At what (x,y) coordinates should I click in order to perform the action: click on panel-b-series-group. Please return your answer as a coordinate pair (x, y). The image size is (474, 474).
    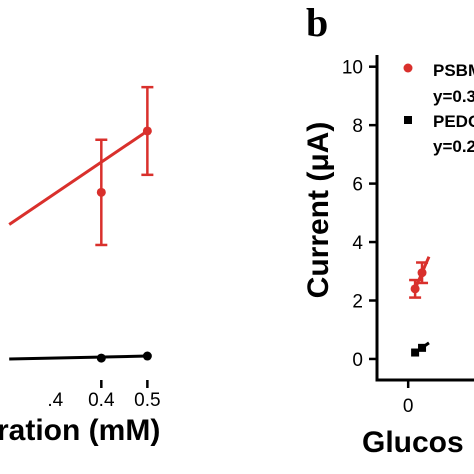
    Looking at the image, I should click on (420, 306).